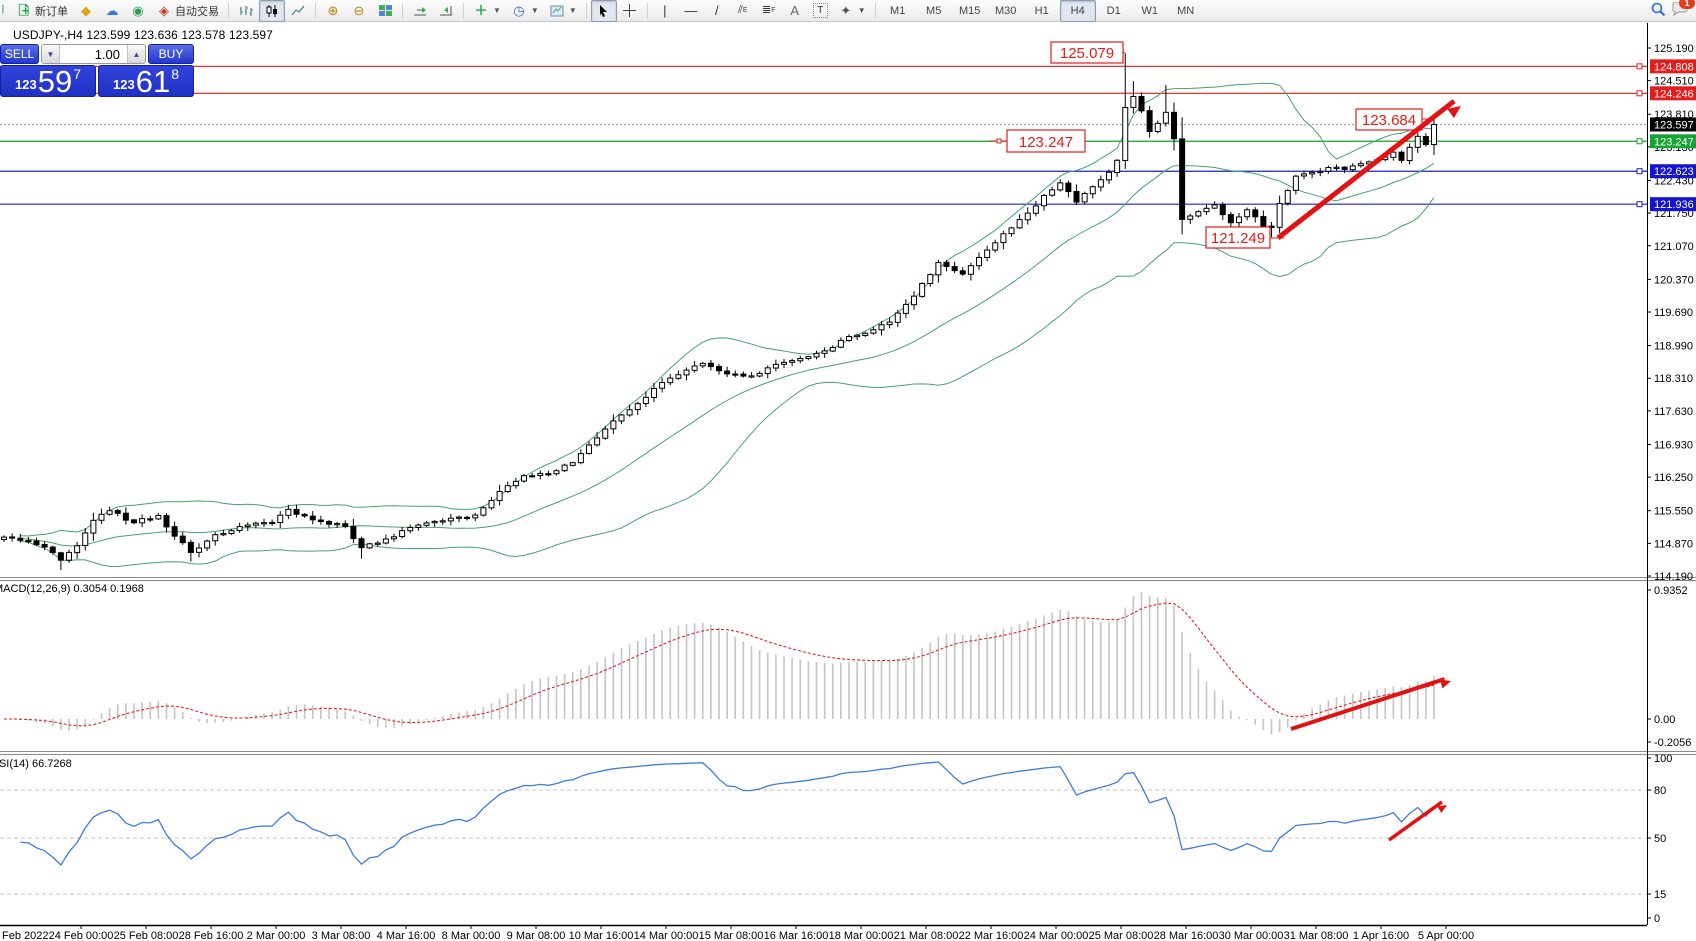  Describe the element at coordinates (1087, 53) in the screenshot. I see `svg-text: 125.079` at that location.